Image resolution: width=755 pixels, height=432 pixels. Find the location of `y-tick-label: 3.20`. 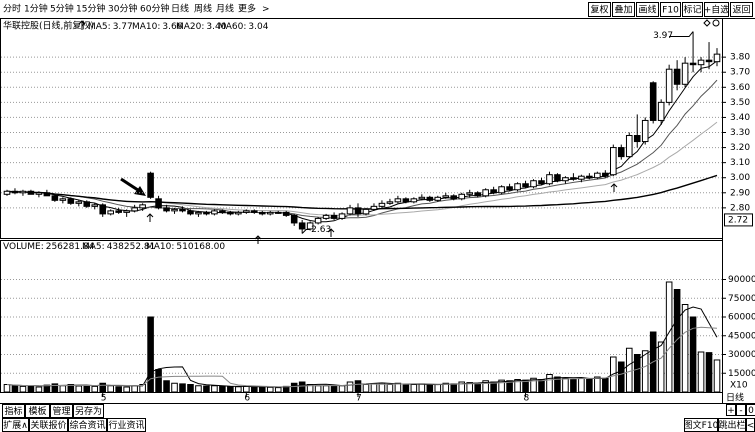

y-tick-label: 3.20 is located at coordinates (740, 148).